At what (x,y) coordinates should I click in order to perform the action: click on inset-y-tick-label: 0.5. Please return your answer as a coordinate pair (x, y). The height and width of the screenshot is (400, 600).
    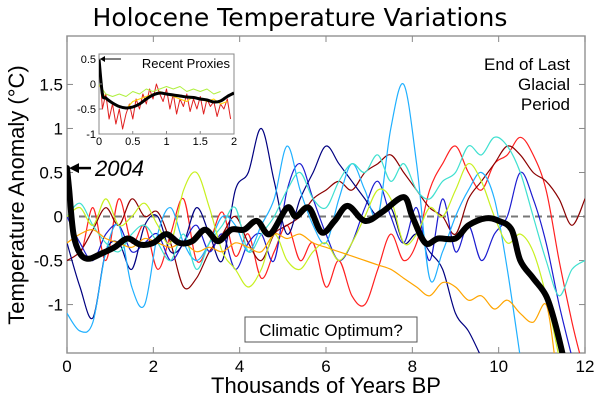
    Looking at the image, I should click on (88, 60).